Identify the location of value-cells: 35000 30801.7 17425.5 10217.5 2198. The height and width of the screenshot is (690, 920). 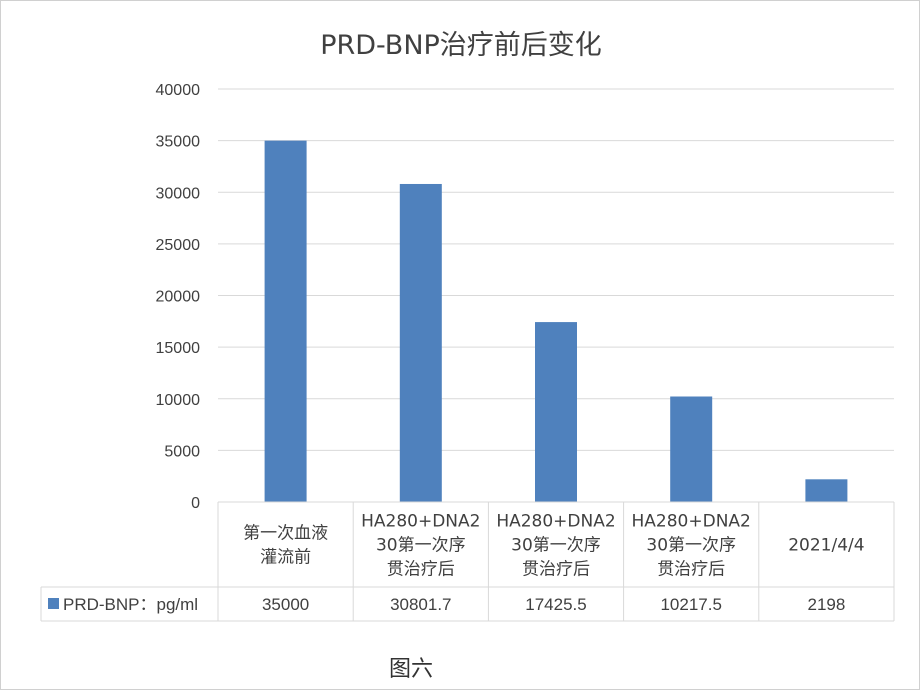
(553, 604).